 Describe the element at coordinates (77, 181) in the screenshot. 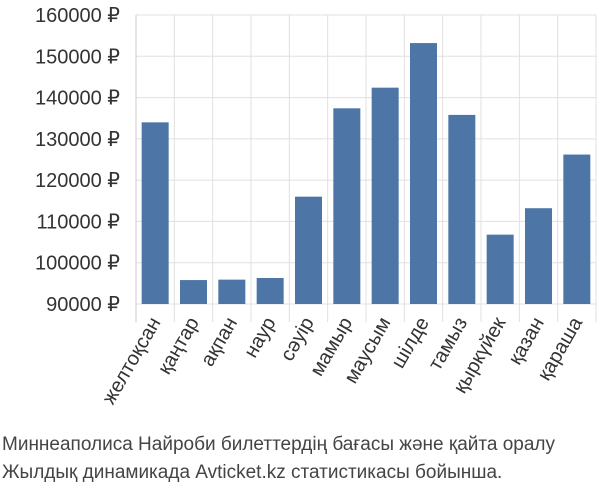

I see `y-tick-label: 120000 ₽` at that location.